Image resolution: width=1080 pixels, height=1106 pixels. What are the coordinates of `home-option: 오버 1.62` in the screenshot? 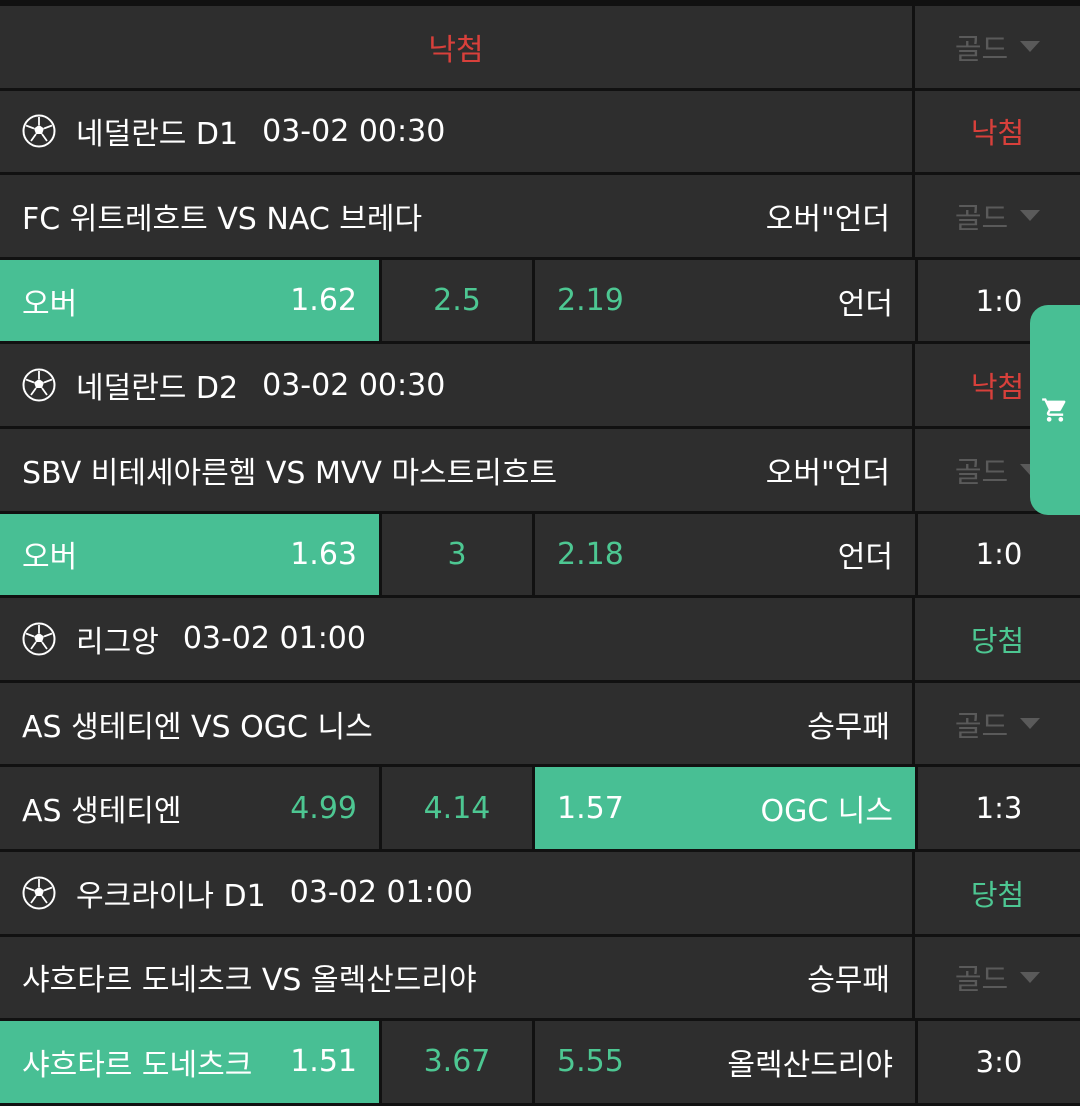 It's located at (191, 300).